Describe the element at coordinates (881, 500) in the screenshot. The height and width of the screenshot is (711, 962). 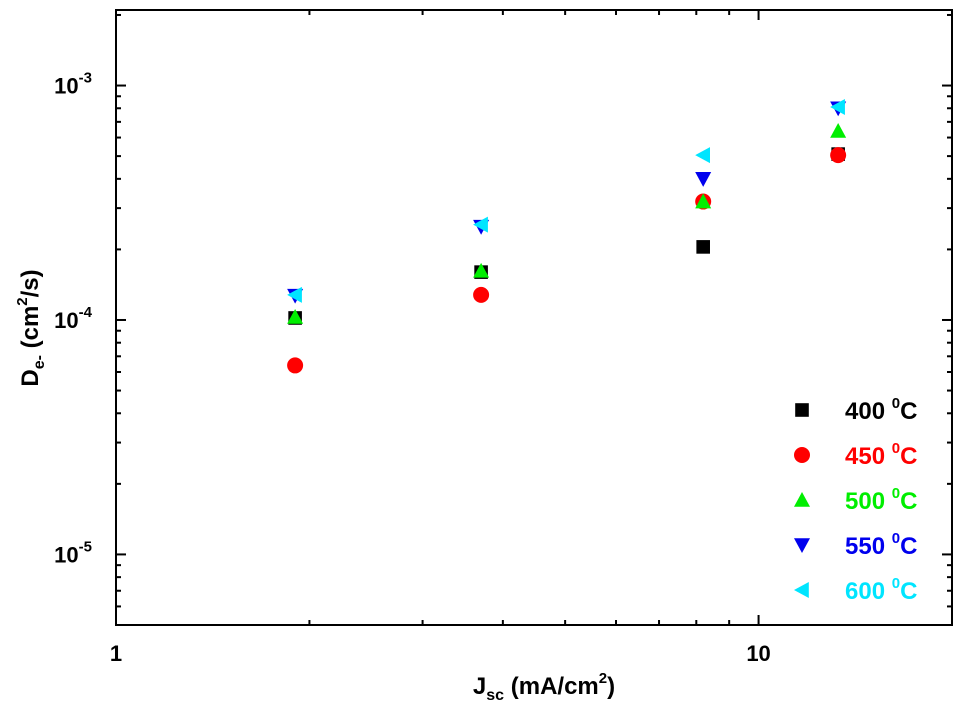
I see `legend-label: 500 0C` at that location.